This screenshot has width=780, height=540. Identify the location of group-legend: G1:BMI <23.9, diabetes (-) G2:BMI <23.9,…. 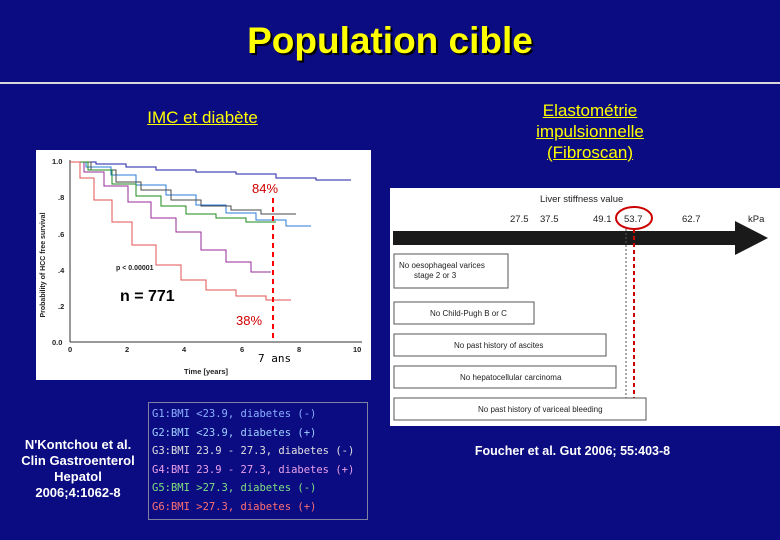
(258, 461).